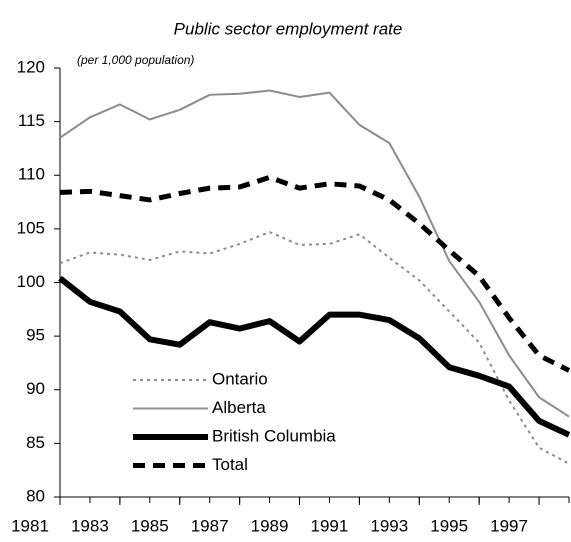  What do you see at coordinates (35, 442) in the screenshot?
I see `y-tick-label: 85` at bounding box center [35, 442].